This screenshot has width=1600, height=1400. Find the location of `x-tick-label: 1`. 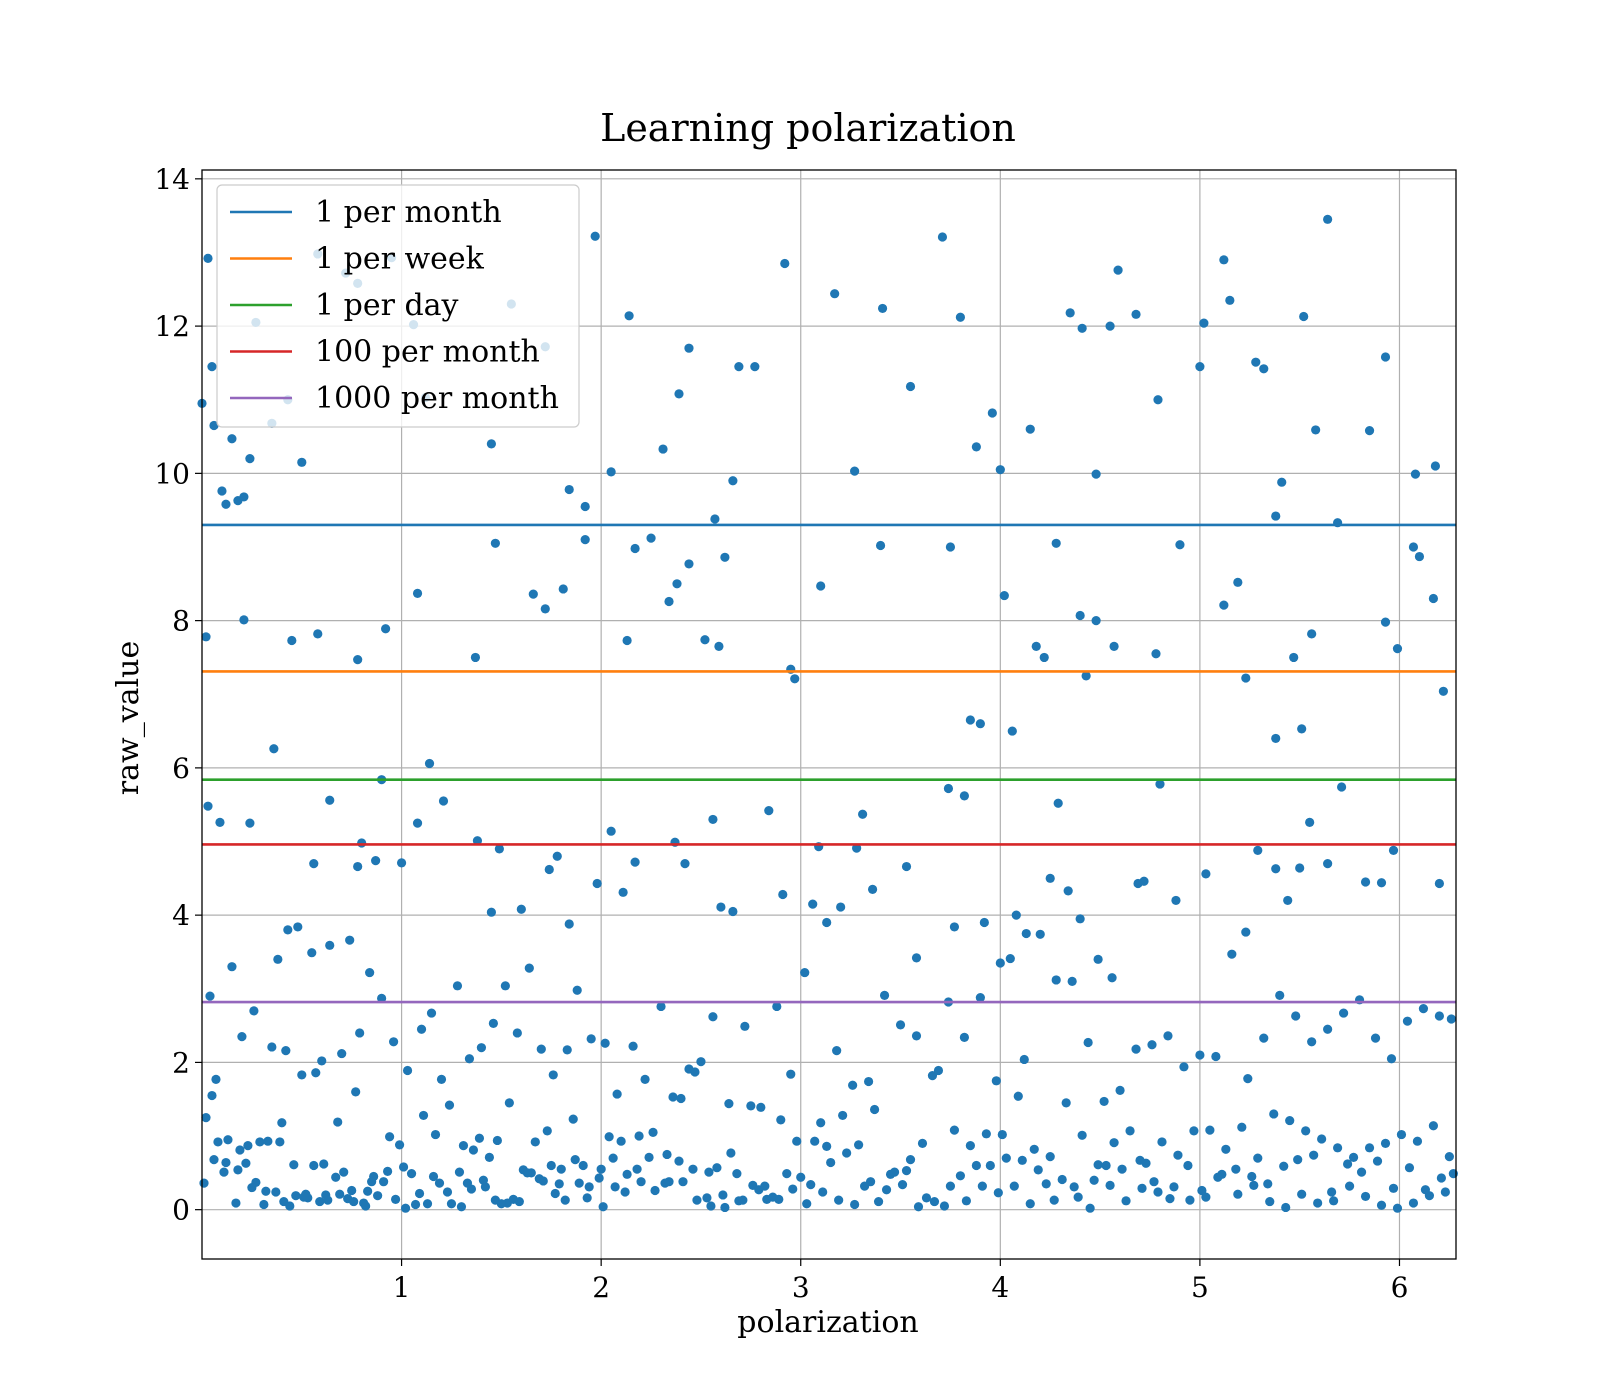

x-tick-label: 1 is located at coordinates (402, 1287).